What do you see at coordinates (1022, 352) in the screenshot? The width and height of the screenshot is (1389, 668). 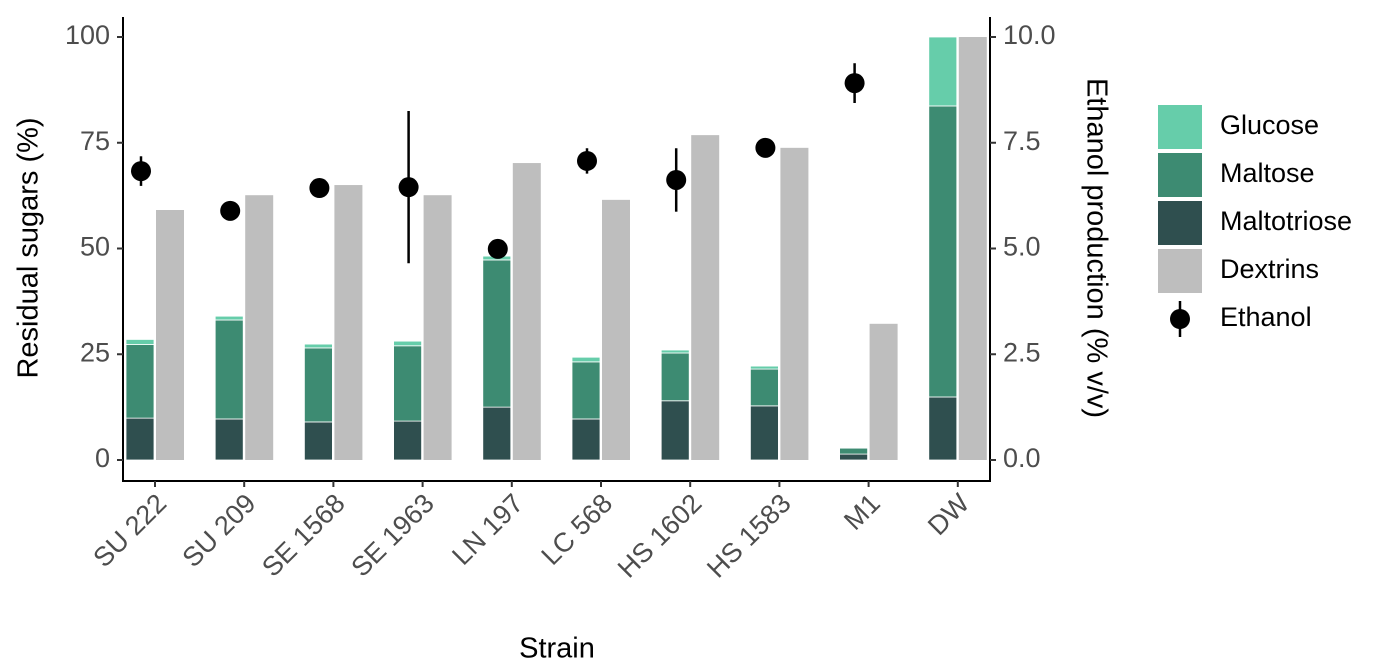 I see `y2-tick-label: 2.5` at bounding box center [1022, 352].